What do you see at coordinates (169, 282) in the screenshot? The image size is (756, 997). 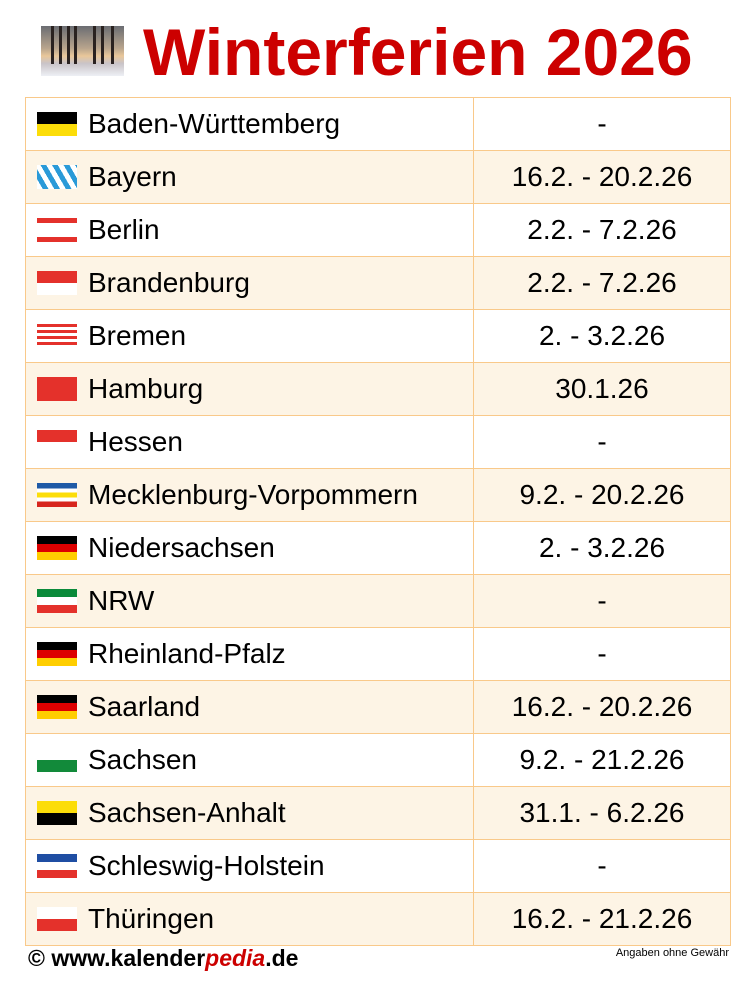 I see `state-name: Brandenburg` at bounding box center [169, 282].